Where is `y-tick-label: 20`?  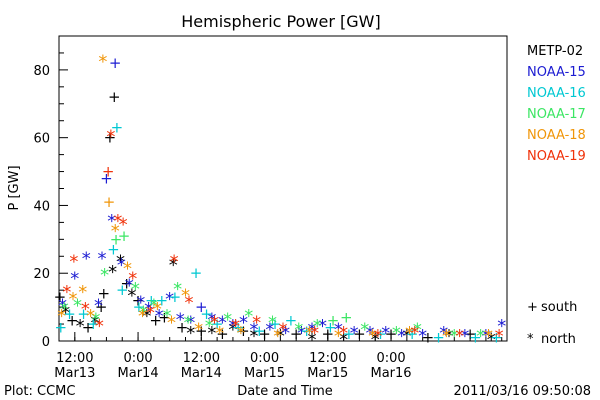 y-tick-label: 20 is located at coordinates (41, 274).